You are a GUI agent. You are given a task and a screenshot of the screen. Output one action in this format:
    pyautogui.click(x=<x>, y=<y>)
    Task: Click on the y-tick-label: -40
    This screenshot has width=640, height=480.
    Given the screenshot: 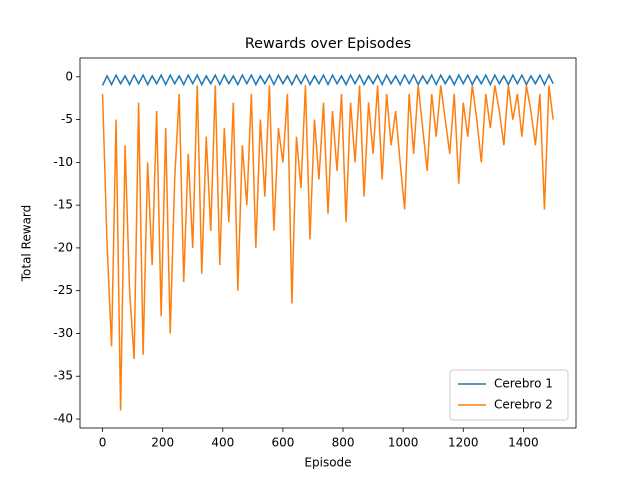 What is the action you would take?
    pyautogui.click(x=63, y=419)
    